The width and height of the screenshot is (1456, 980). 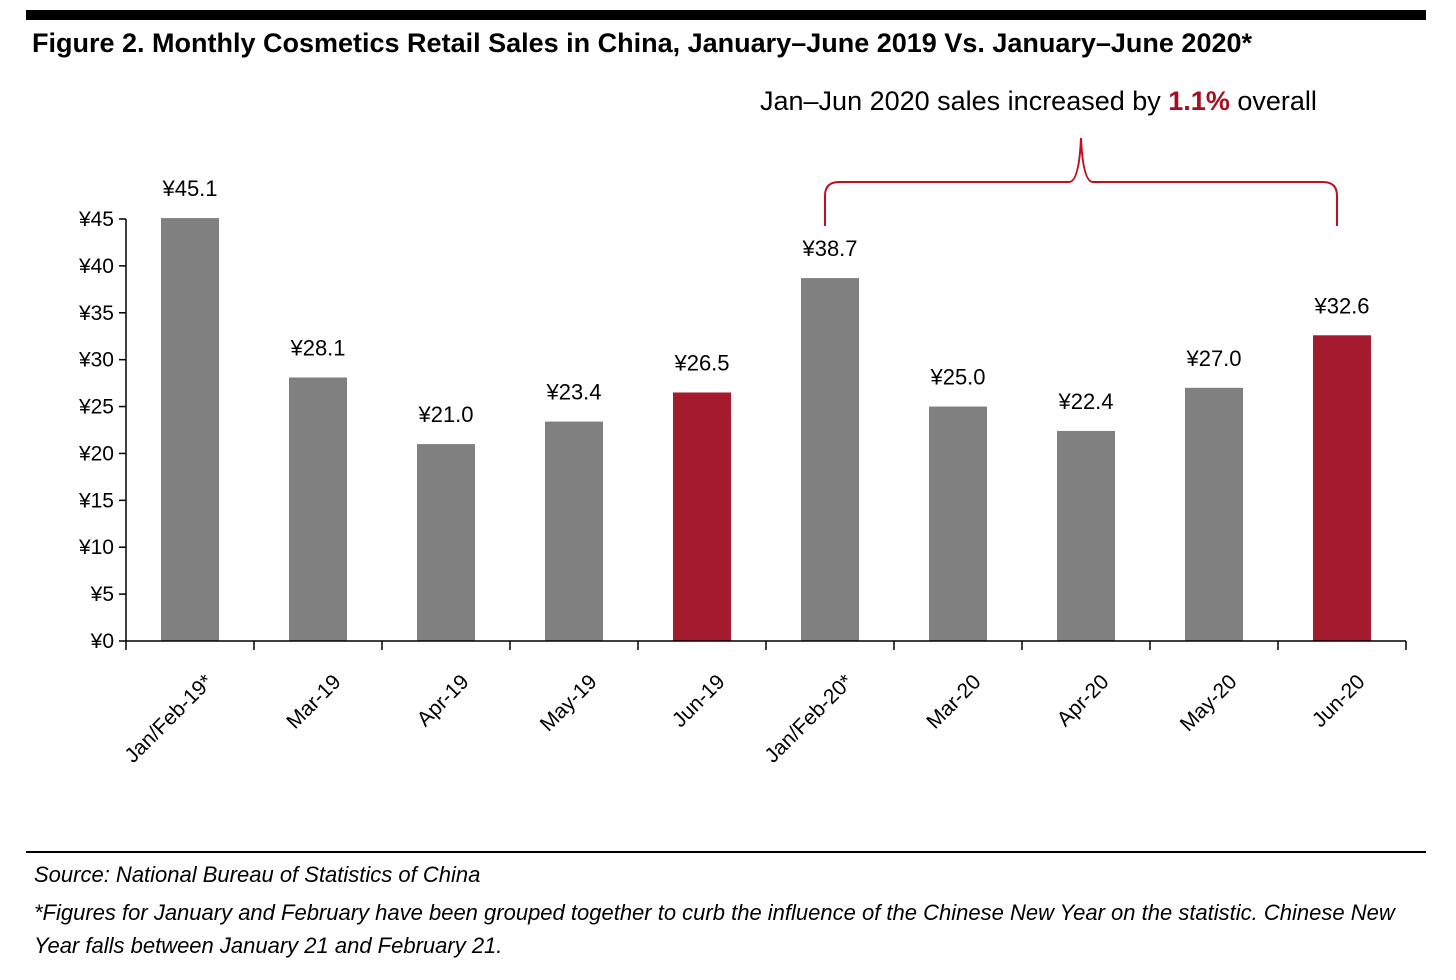 What do you see at coordinates (96, 313) in the screenshot?
I see `y-tick-label: ¥35` at bounding box center [96, 313].